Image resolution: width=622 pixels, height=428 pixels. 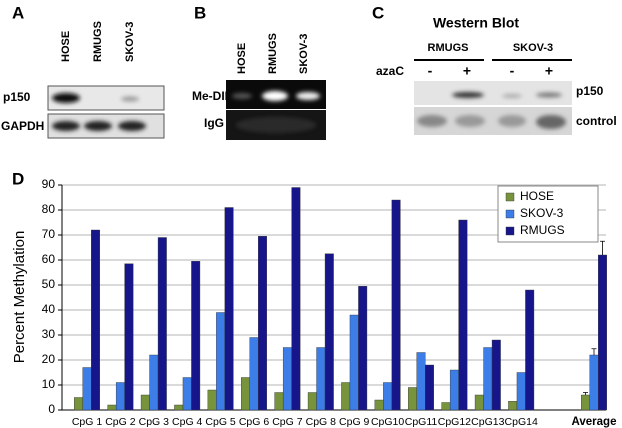 What do you see at coordinates (542, 230) in the screenshot?
I see `legend-label: RMUGS` at bounding box center [542, 230].